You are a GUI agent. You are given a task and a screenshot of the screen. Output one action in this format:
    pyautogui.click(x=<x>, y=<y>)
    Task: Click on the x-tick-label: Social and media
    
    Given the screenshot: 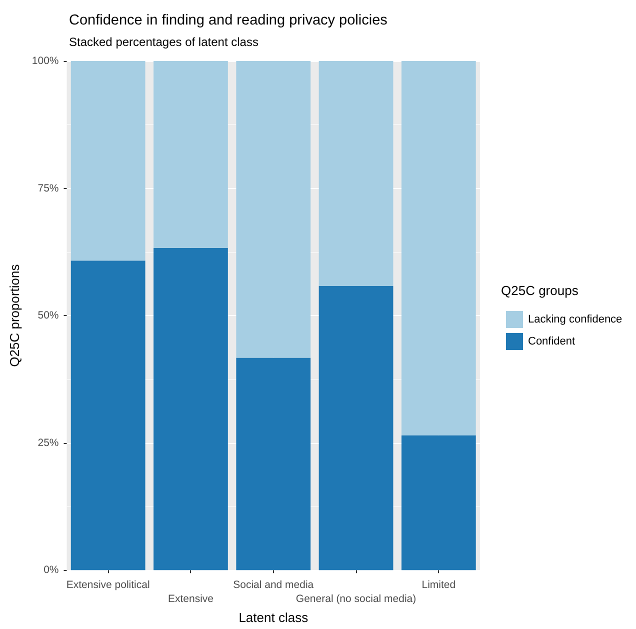 What is the action you would take?
    pyautogui.click(x=273, y=585)
    